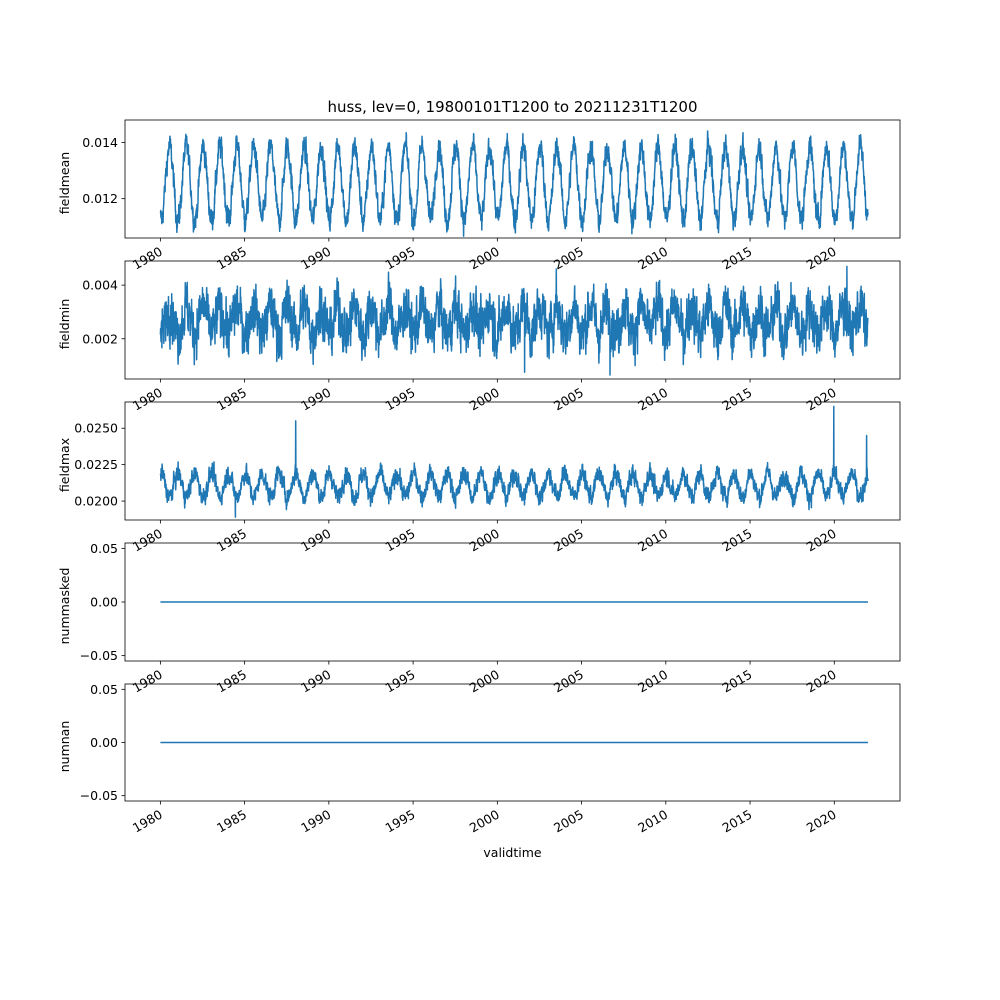 The height and width of the screenshot is (1000, 1000). I want to click on y-axis-label: nummasked, so click(64, 606).